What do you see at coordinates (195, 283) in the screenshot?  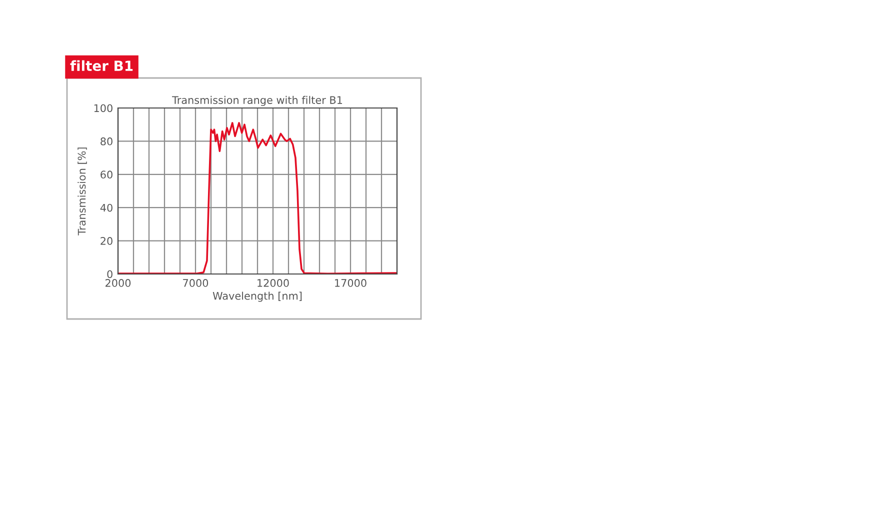 I see `x-tick-label: 7000` at bounding box center [195, 283].